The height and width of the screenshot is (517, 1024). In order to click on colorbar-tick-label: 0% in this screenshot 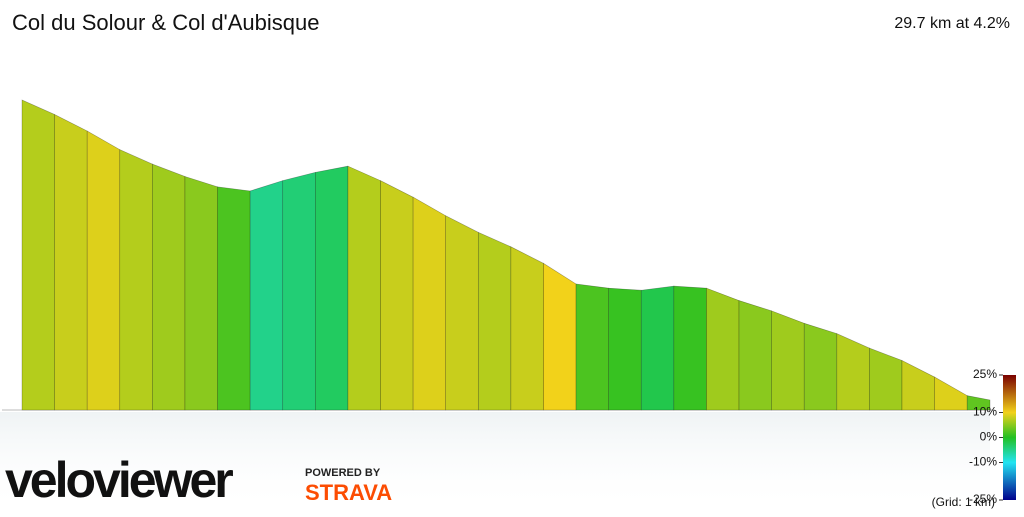, I will do `click(989, 437)`.